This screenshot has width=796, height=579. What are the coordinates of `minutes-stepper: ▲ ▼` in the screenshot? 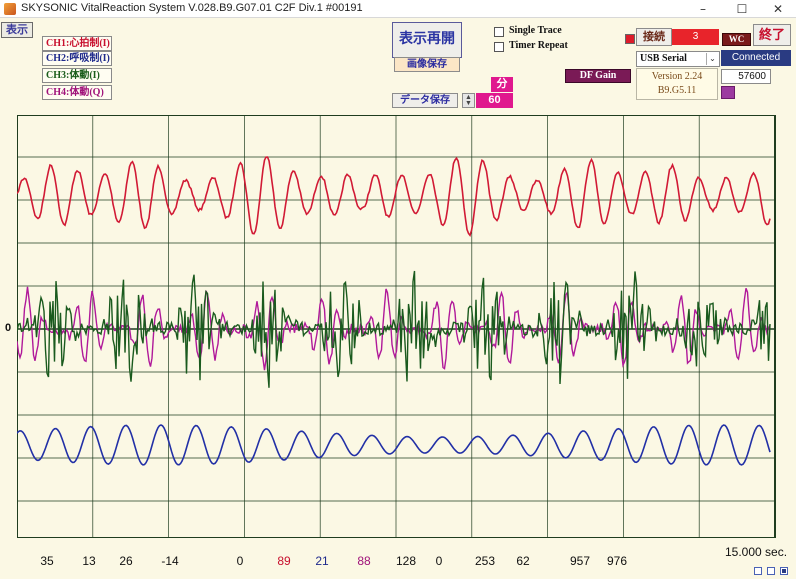 It's located at (468, 100).